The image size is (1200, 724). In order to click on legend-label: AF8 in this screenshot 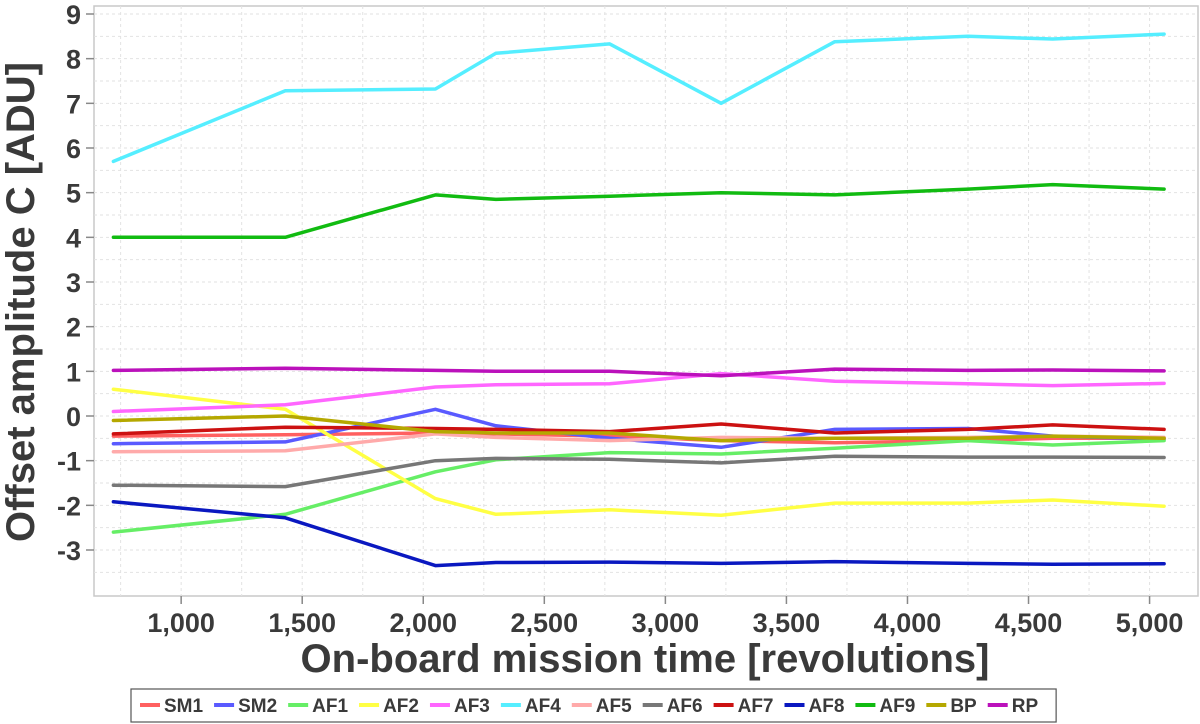, I will do `click(827, 706)`.